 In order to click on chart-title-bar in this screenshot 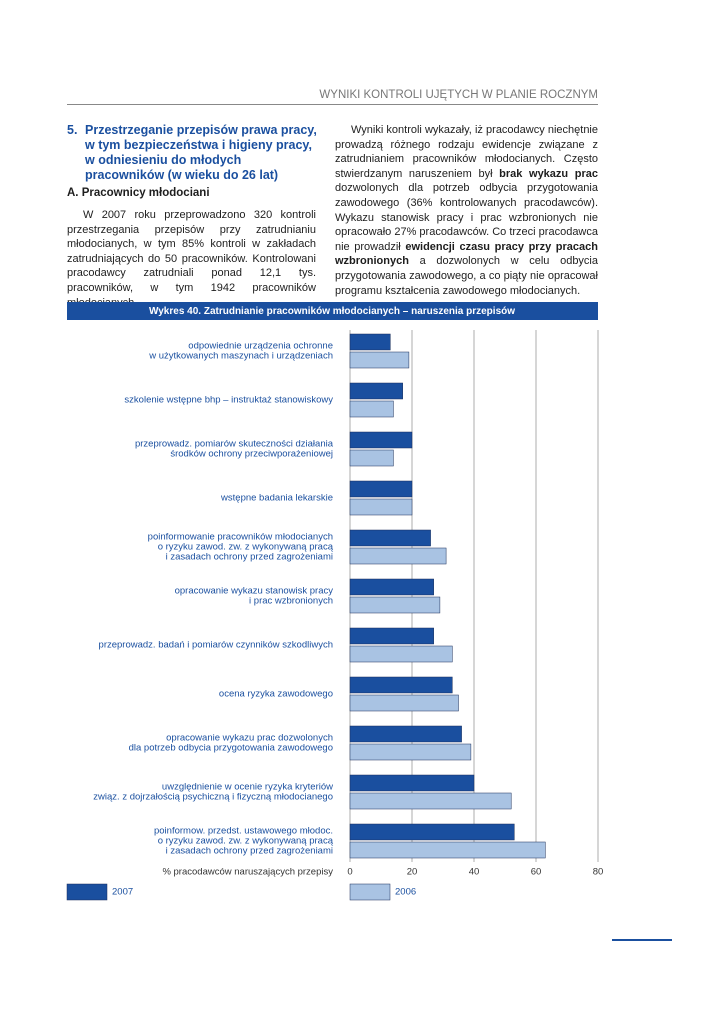, I will do `click(332, 311)`.